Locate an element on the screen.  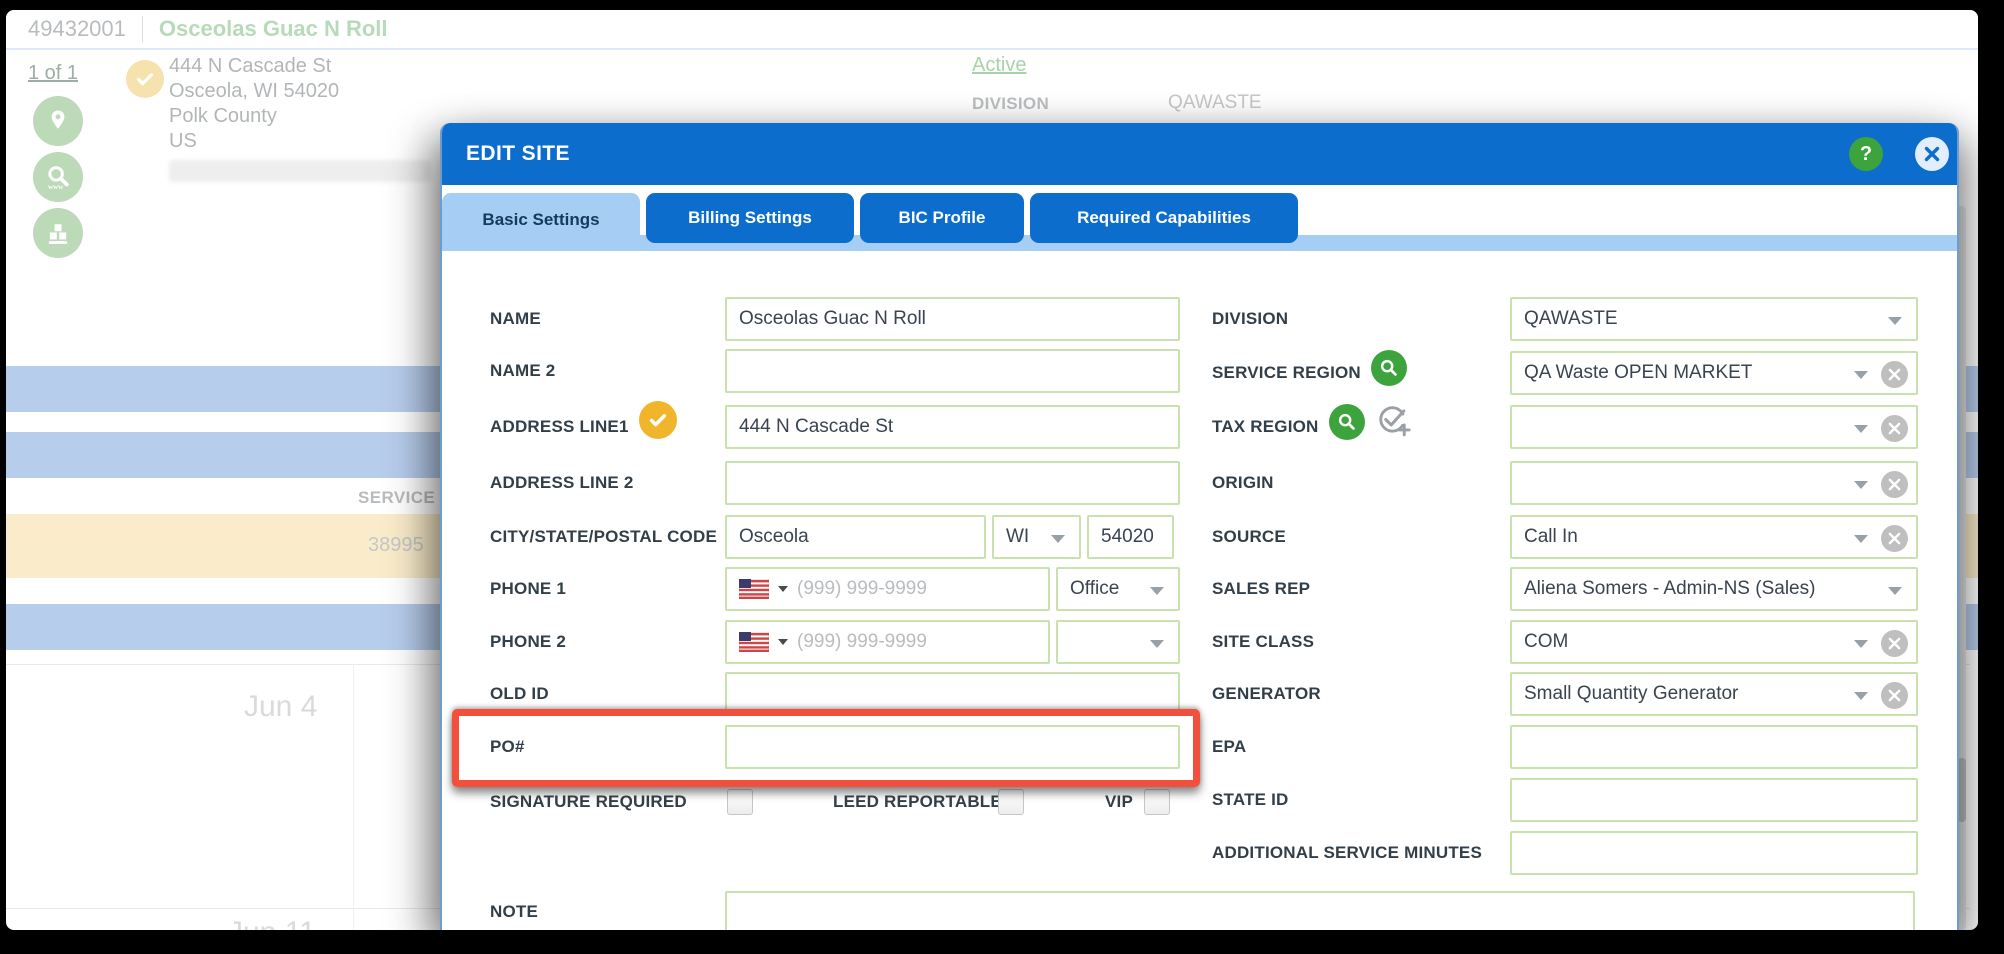
status-active-link: Active is located at coordinates (999, 65).